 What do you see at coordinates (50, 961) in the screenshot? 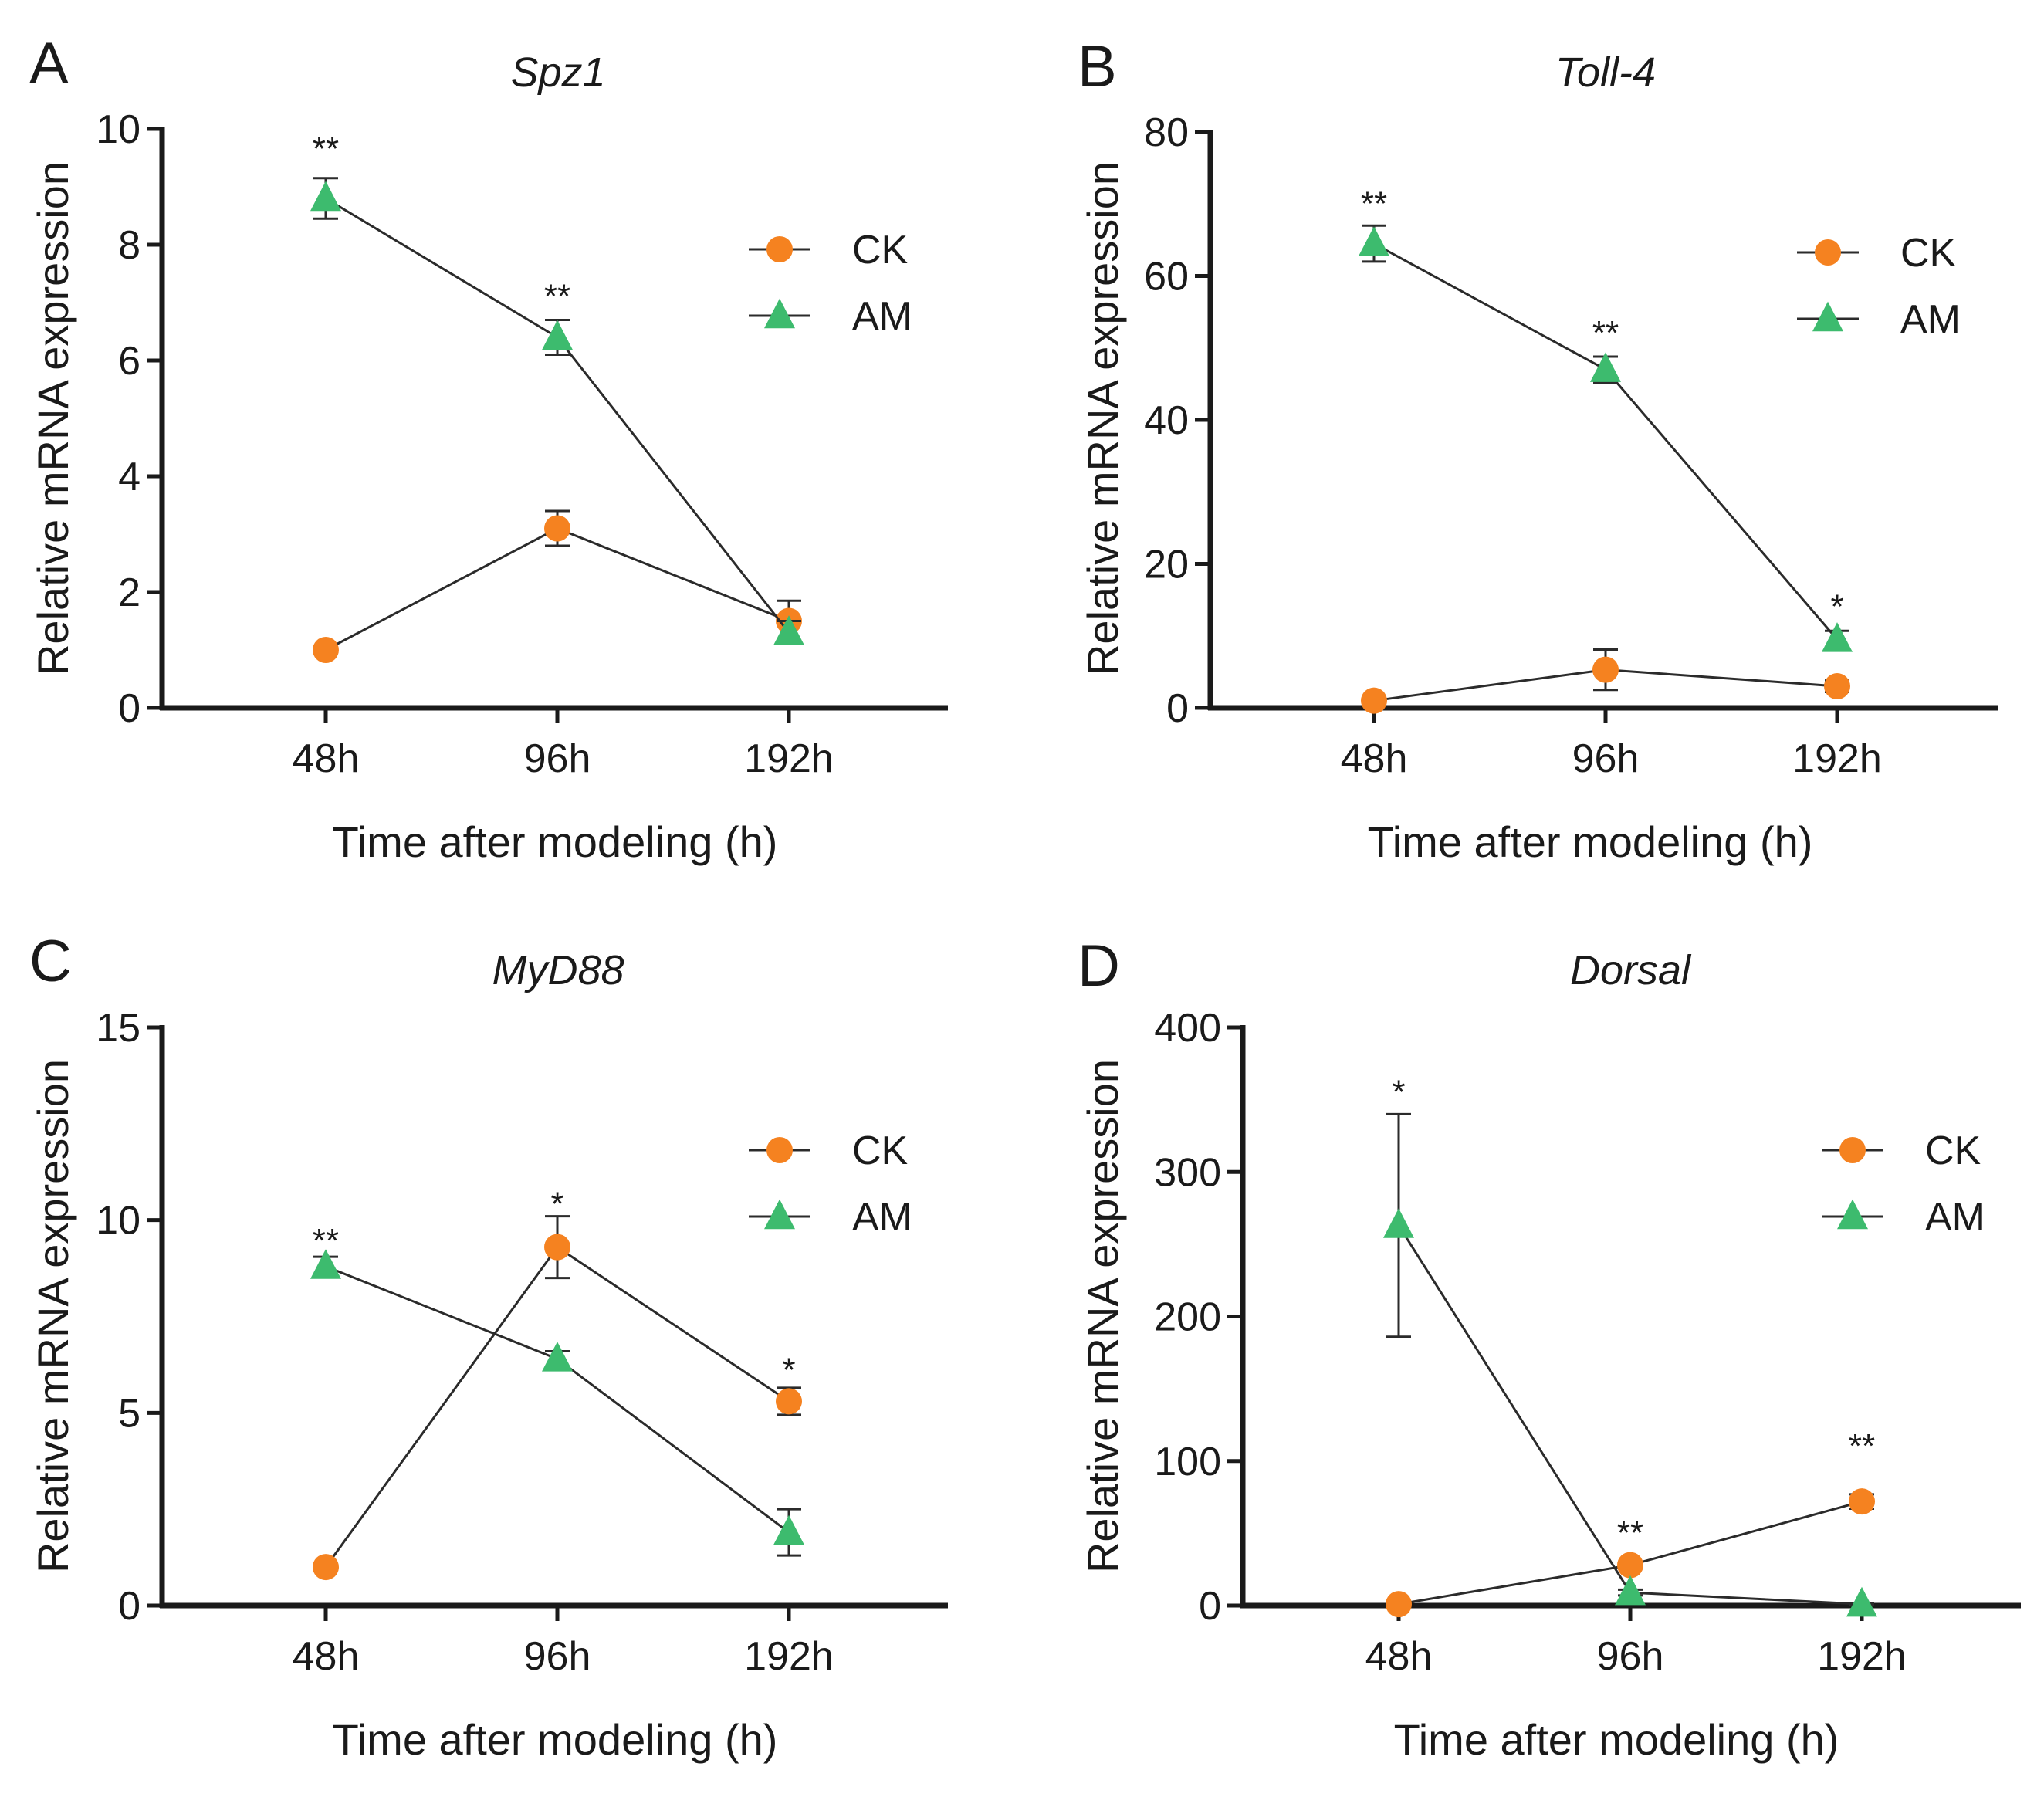
I see `panel-letter: C` at bounding box center [50, 961].